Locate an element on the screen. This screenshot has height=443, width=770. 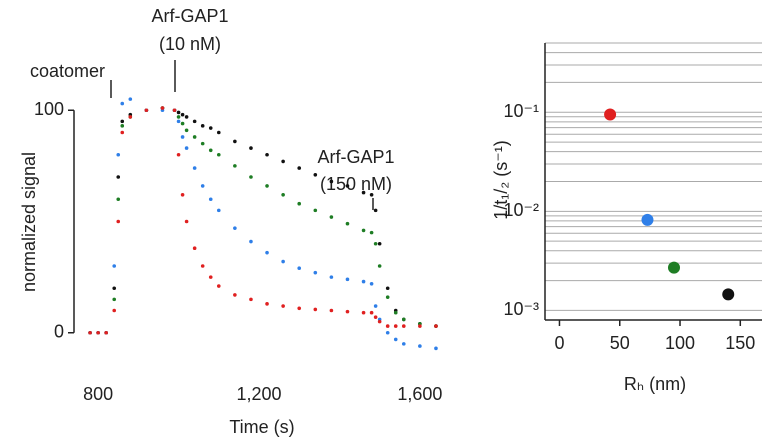
y-axis-label: normalized signal is located at coordinates (29, 222).